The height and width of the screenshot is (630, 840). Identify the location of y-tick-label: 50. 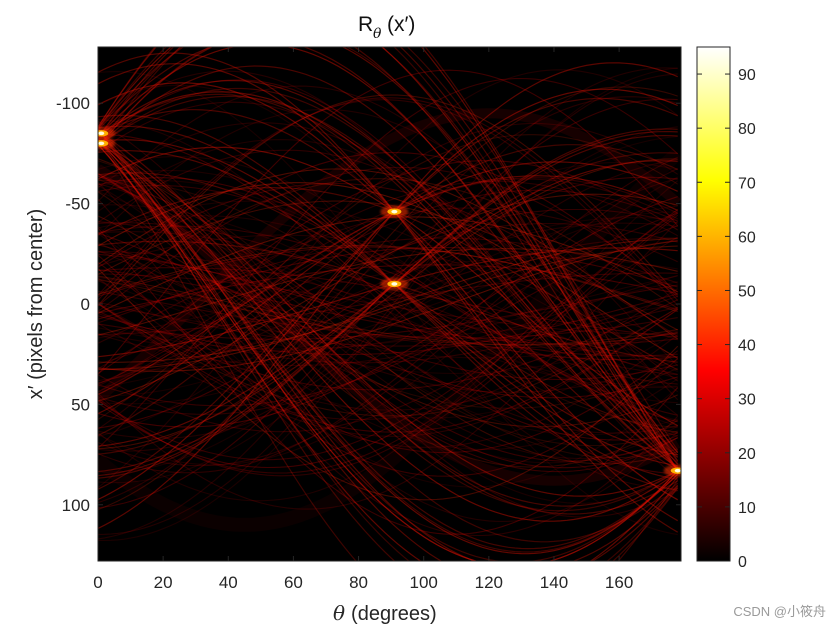
(80, 404).